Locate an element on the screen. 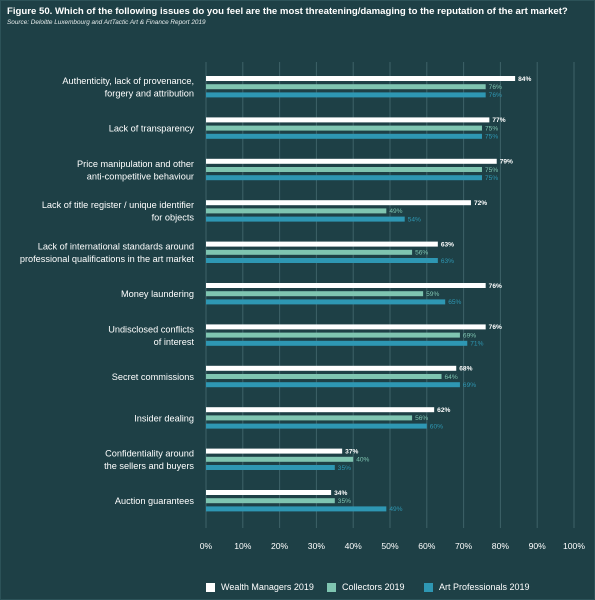 Image resolution: width=595 pixels, height=600 pixels. x-tick-label-9: 90% is located at coordinates (538, 546).